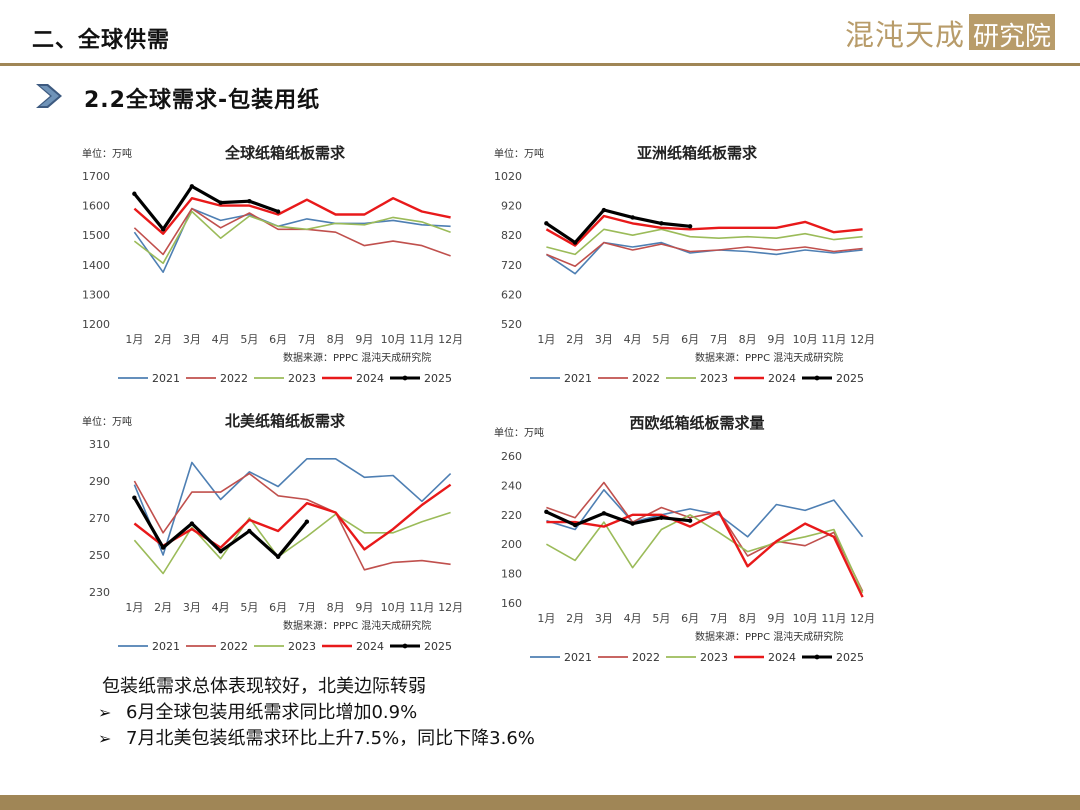  Describe the element at coordinates (540, 802) in the screenshot. I see `footer-bar` at that location.